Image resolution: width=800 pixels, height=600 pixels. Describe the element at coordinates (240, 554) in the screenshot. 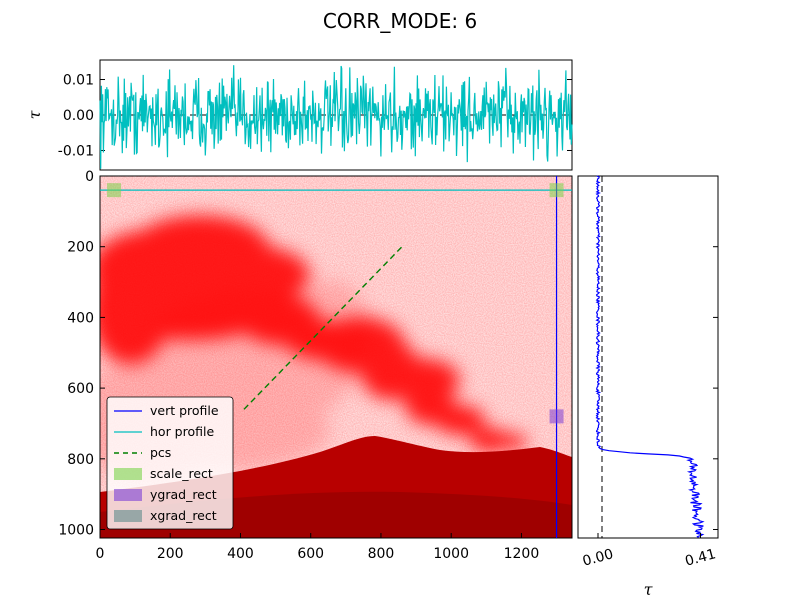

I see `image-xtick-label: 400` at that location.